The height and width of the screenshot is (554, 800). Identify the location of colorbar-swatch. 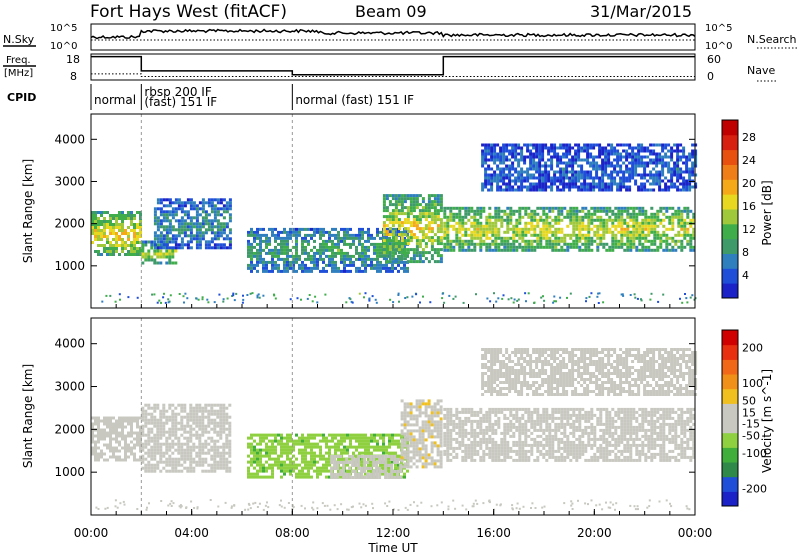
(730, 128).